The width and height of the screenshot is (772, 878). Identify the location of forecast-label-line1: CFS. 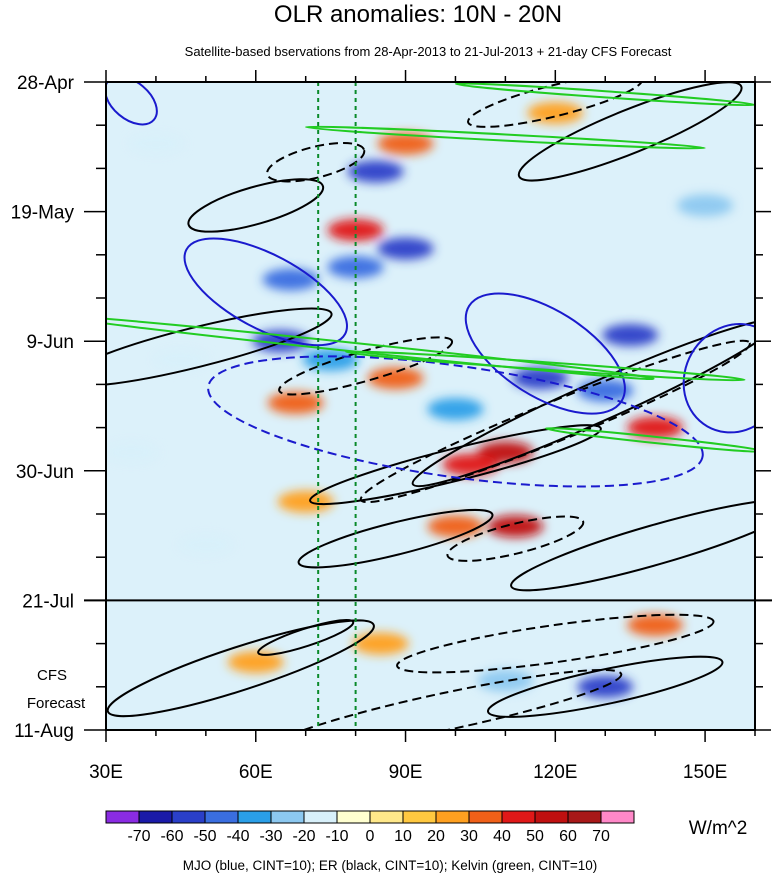
(52, 675).